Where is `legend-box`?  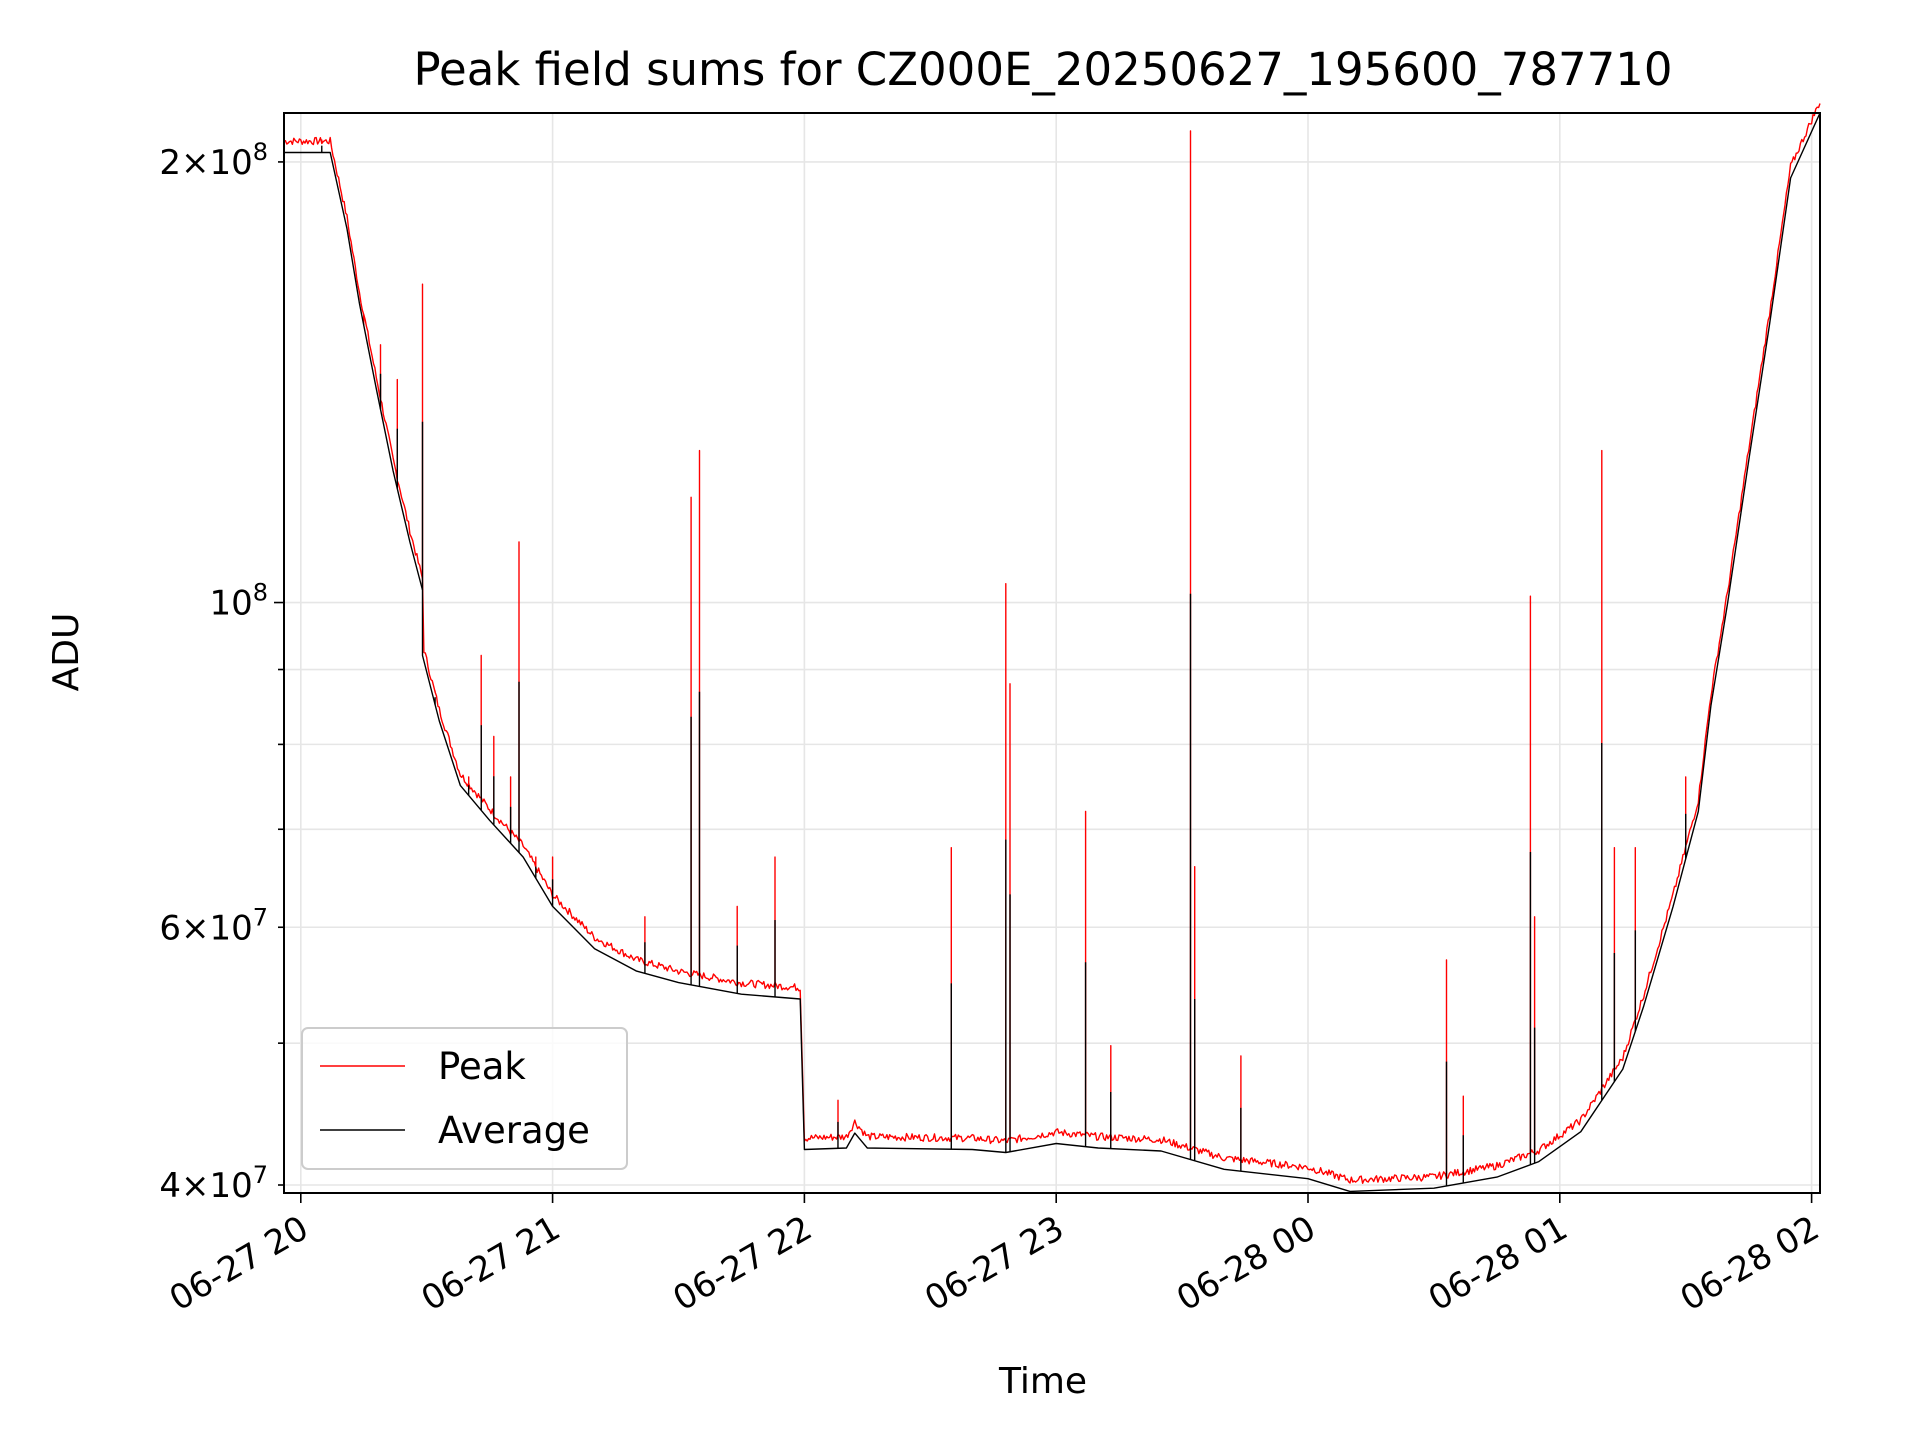 legend-box is located at coordinates (464, 1098).